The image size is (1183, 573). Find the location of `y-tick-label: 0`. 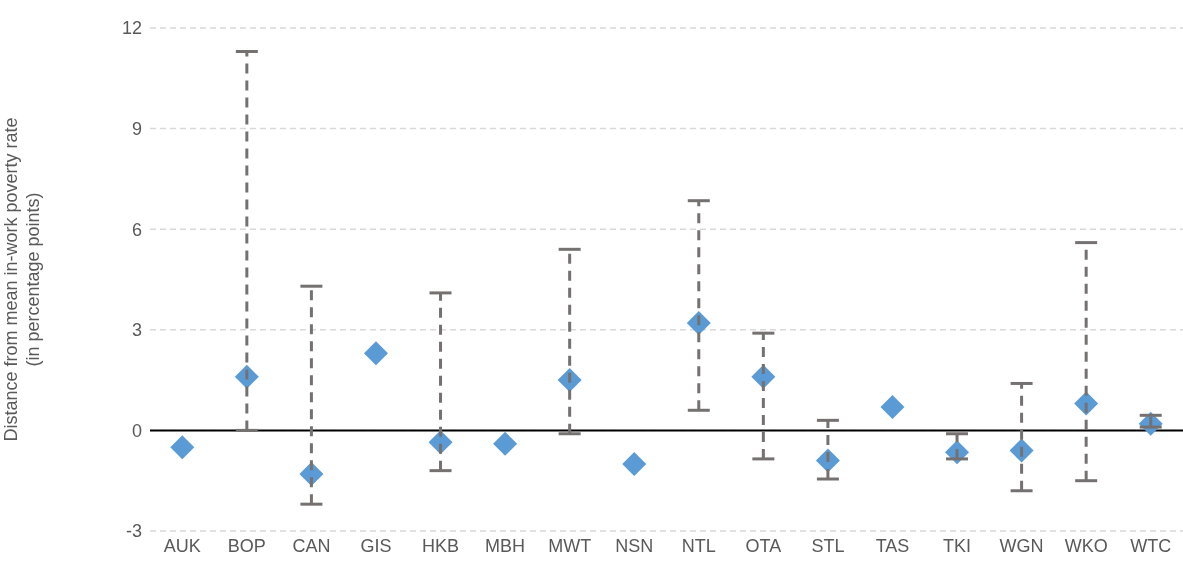

y-tick-label: 0 is located at coordinates (136, 430).